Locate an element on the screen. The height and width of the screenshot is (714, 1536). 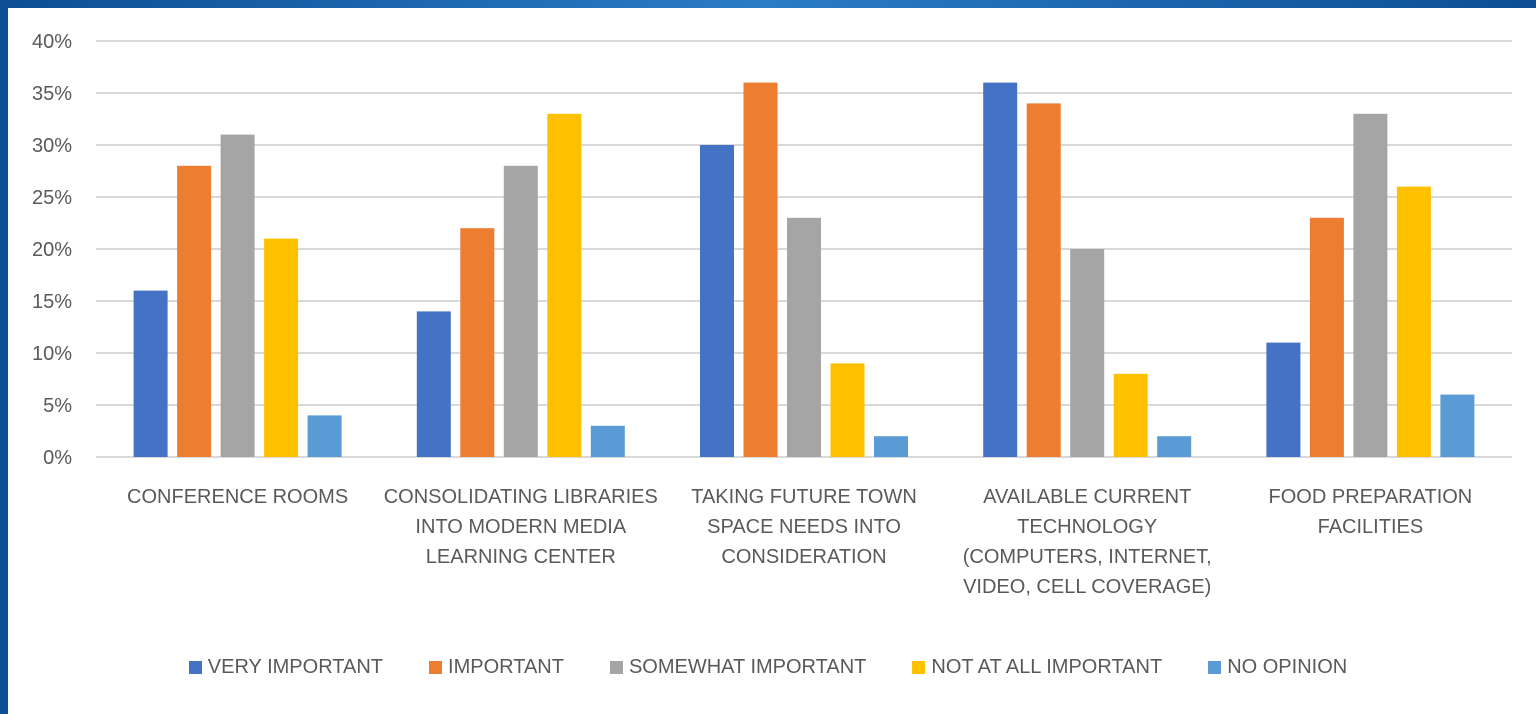
x-category-label-line: FACILITIES is located at coordinates (1371, 527).